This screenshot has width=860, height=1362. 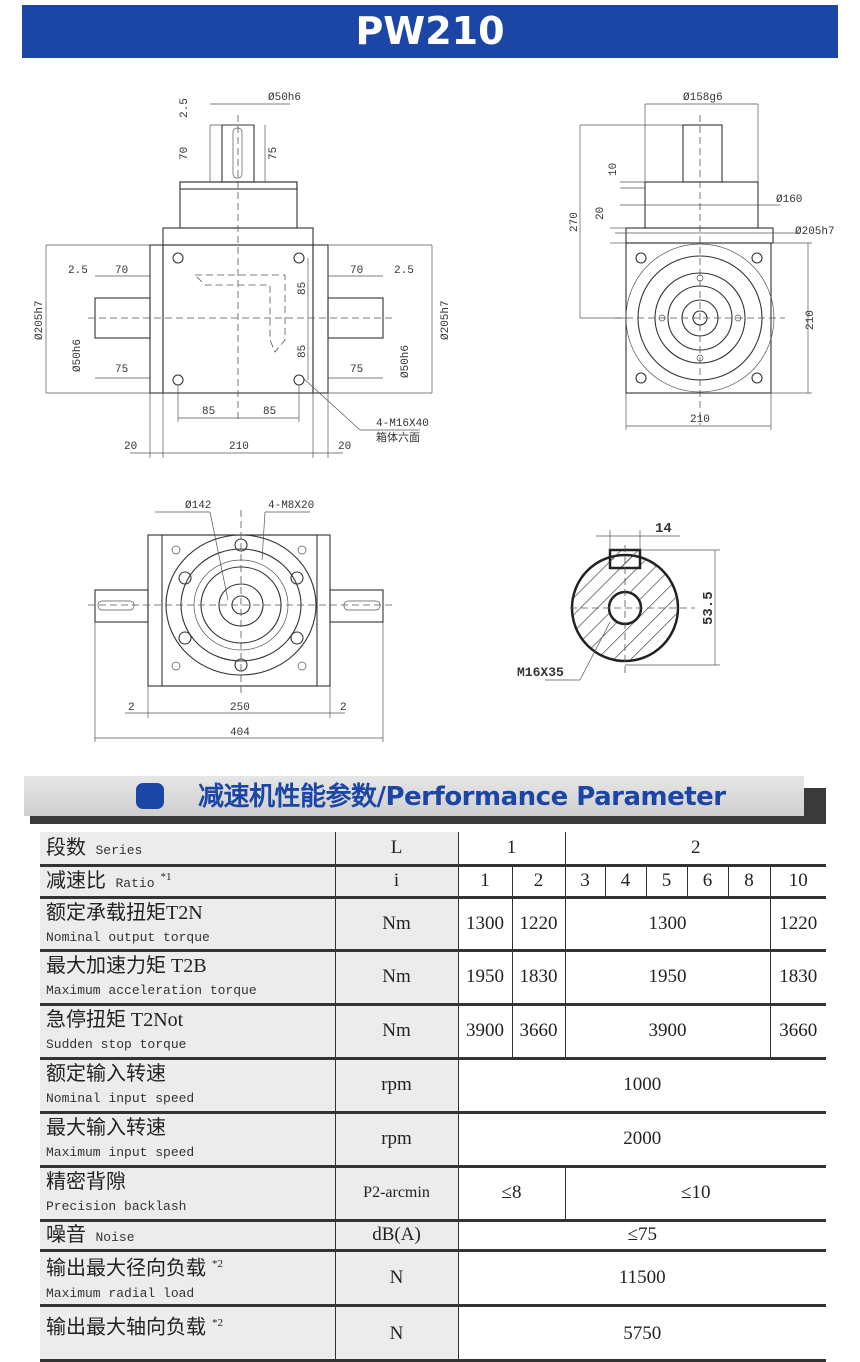 I want to click on label-cn: 最大加速力矩 T2B, so click(x=126, y=966).